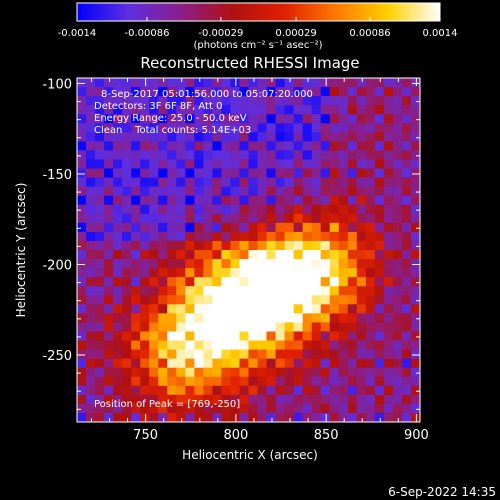 This screenshot has width=500, height=500. What do you see at coordinates (145, 435) in the screenshot?
I see `x-tick-label: 750` at bounding box center [145, 435].